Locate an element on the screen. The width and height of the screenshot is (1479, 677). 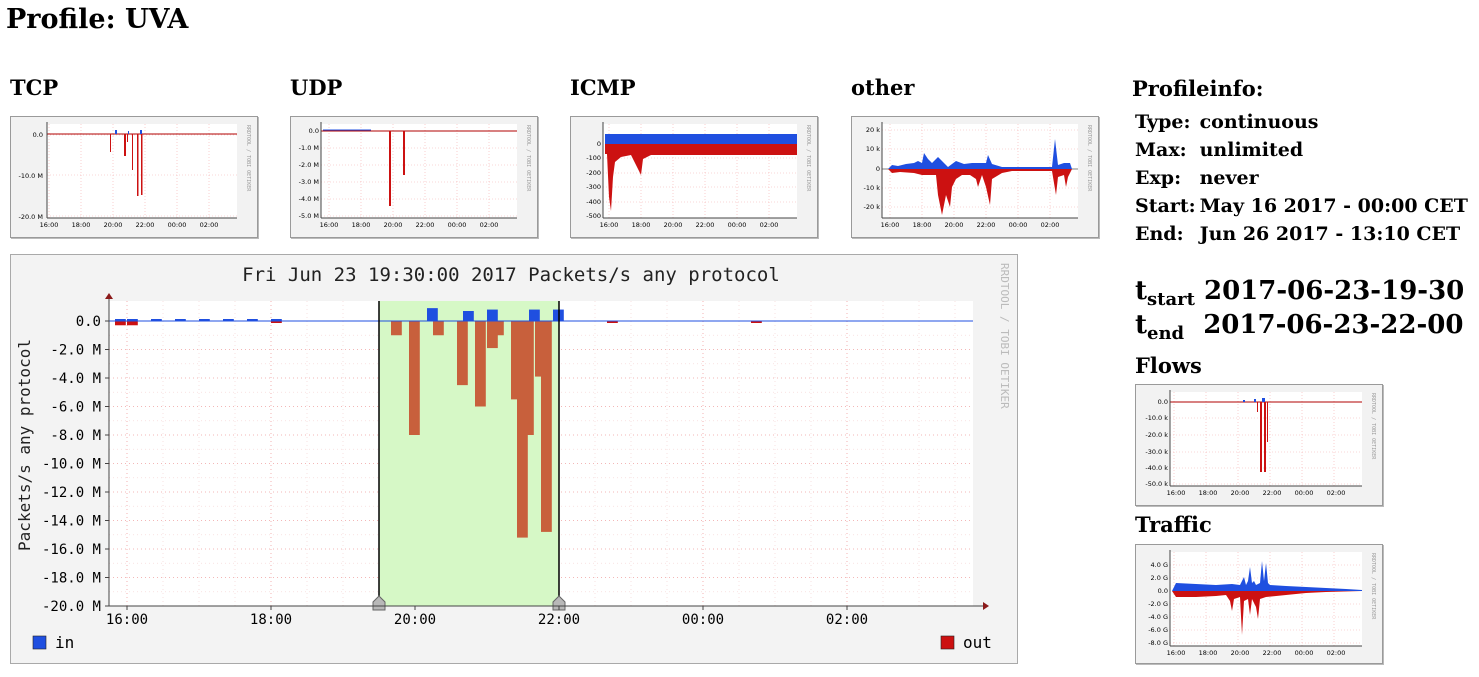
y-tick-label: -12.0 M is located at coordinates (71, 493).